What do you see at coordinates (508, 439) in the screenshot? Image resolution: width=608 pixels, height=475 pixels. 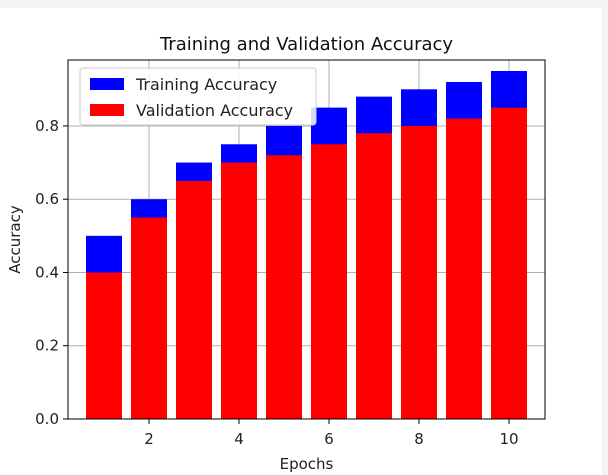 I see `x-tick-label: 10` at bounding box center [508, 439].